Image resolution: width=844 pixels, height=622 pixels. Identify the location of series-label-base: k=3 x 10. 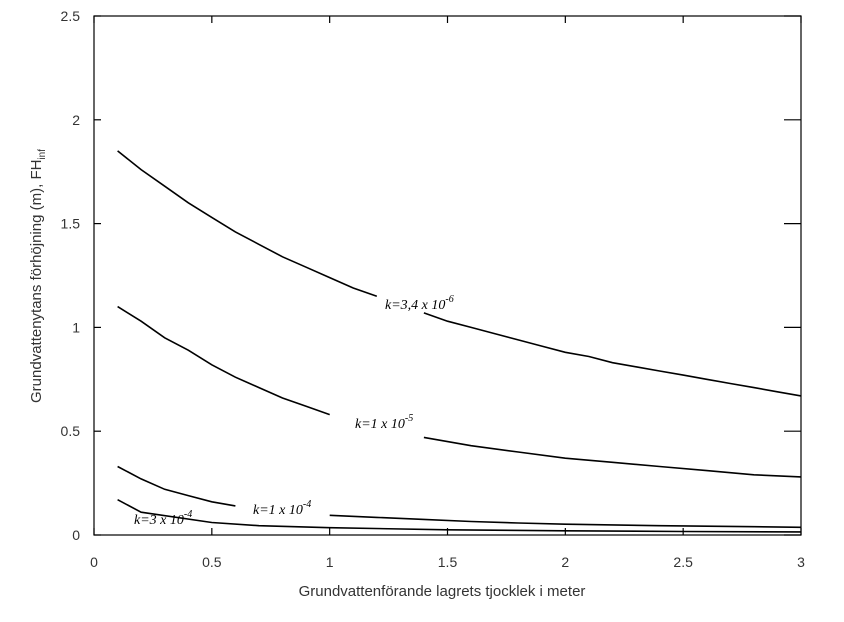
(159, 520).